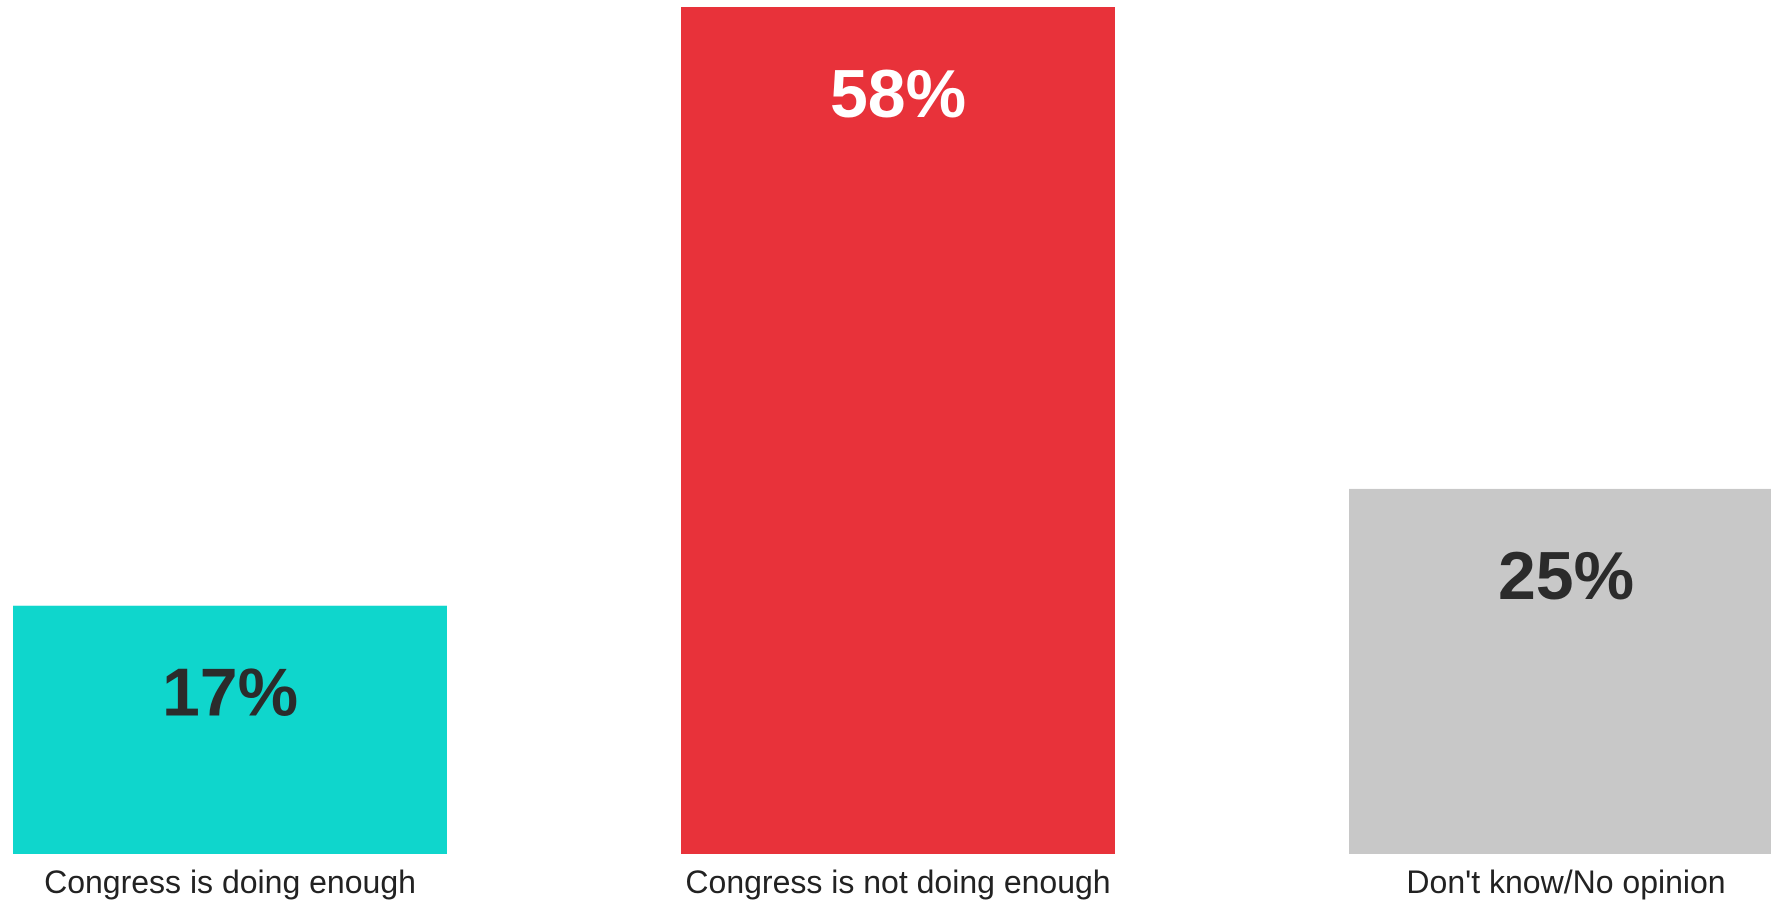  I want to click on value-label-don-t-know-no-opinion: 25%, so click(1566, 576).